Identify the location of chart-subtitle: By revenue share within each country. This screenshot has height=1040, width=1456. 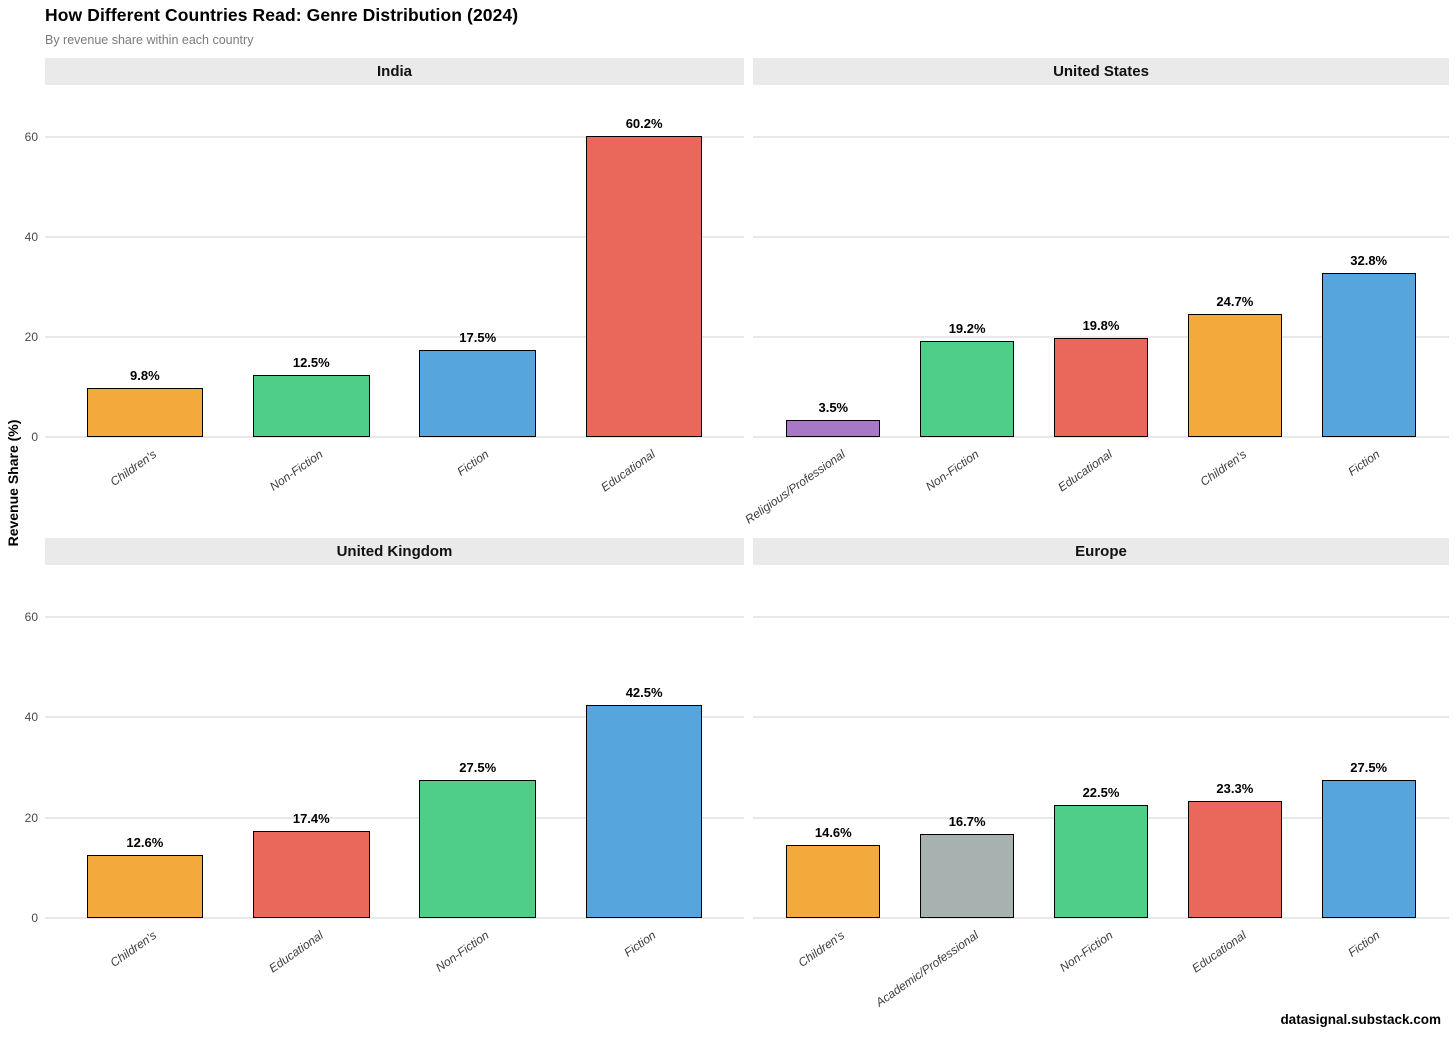
(149, 40).